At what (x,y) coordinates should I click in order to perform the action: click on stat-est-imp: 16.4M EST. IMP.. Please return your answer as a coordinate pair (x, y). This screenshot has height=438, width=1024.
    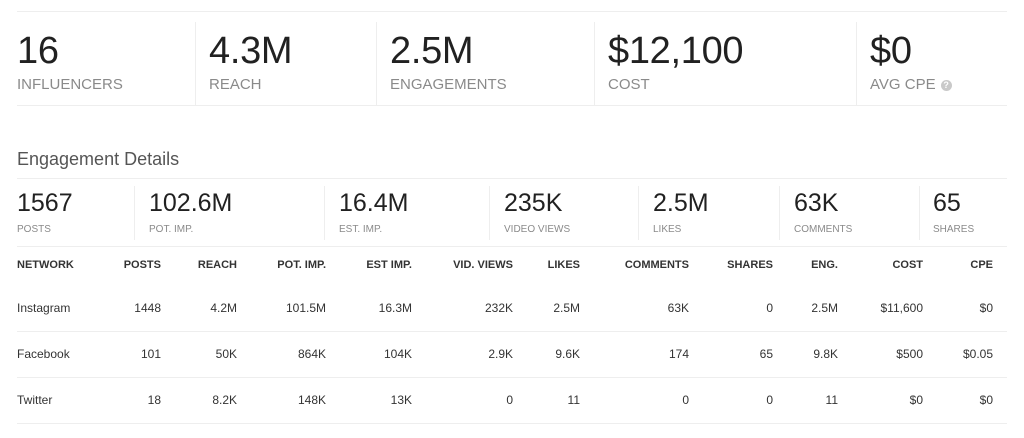
    Looking at the image, I should click on (407, 213).